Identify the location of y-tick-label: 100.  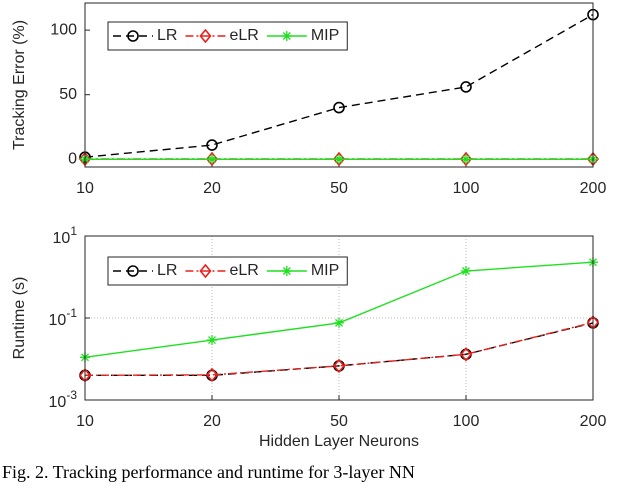
(63, 29).